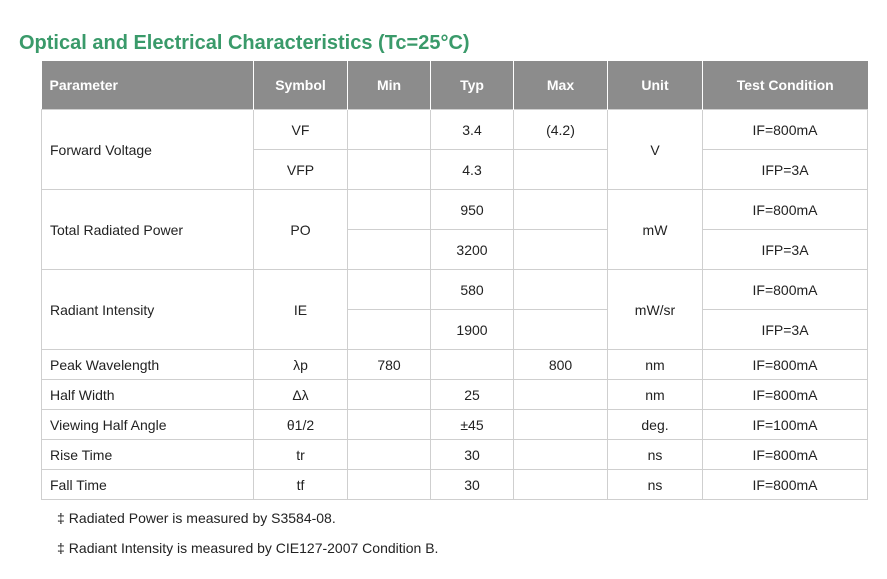 Image resolution: width=887 pixels, height=579 pixels. I want to click on symbol-cell: Δλ, so click(300, 394).